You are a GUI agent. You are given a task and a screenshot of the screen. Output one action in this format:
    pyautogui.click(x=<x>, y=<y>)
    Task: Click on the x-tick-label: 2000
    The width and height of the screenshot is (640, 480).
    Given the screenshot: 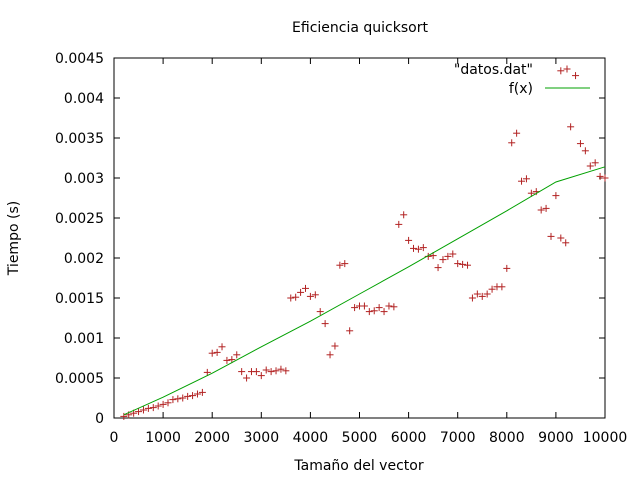 What is the action you would take?
    pyautogui.click(x=212, y=438)
    